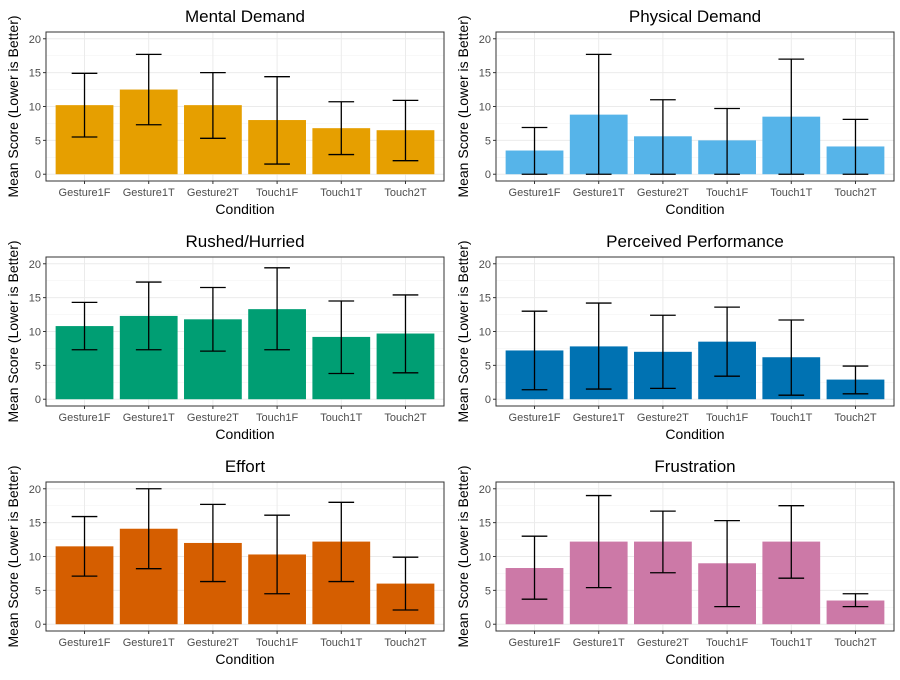  Describe the element at coordinates (245, 16) in the screenshot. I see `panel-title: Mental Demand` at that location.